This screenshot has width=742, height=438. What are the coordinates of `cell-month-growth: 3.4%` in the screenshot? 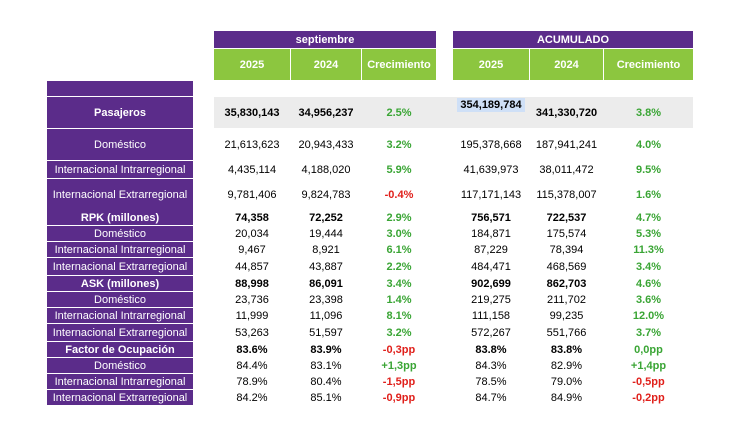 It's located at (399, 283).